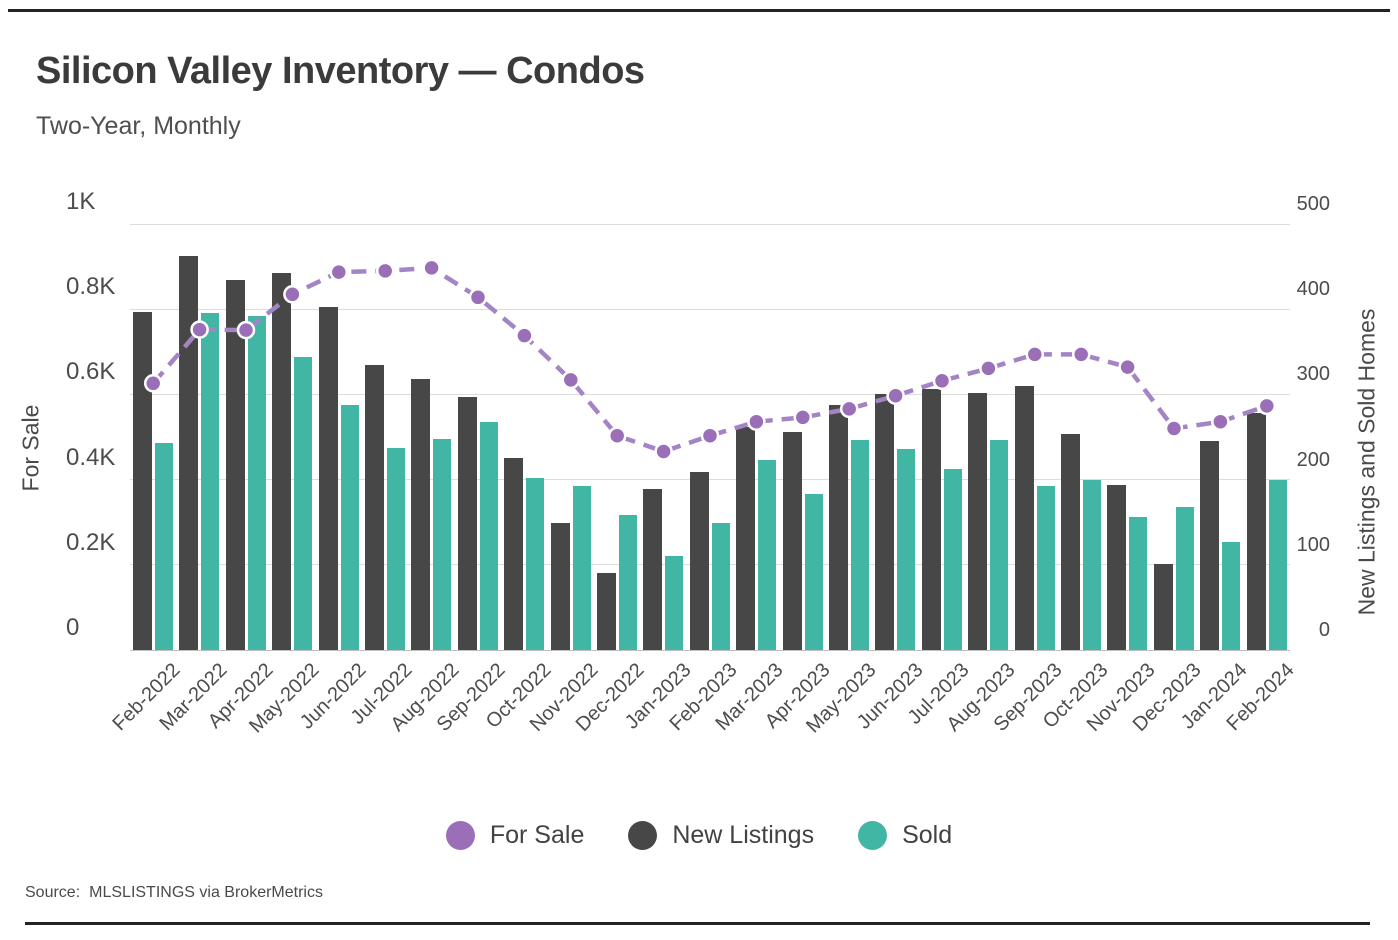 Image resolution: width=1398 pixels, height=940 pixels. Describe the element at coordinates (91, 287) in the screenshot. I see `left-axis-tick-0-8k: 0.8K` at that location.